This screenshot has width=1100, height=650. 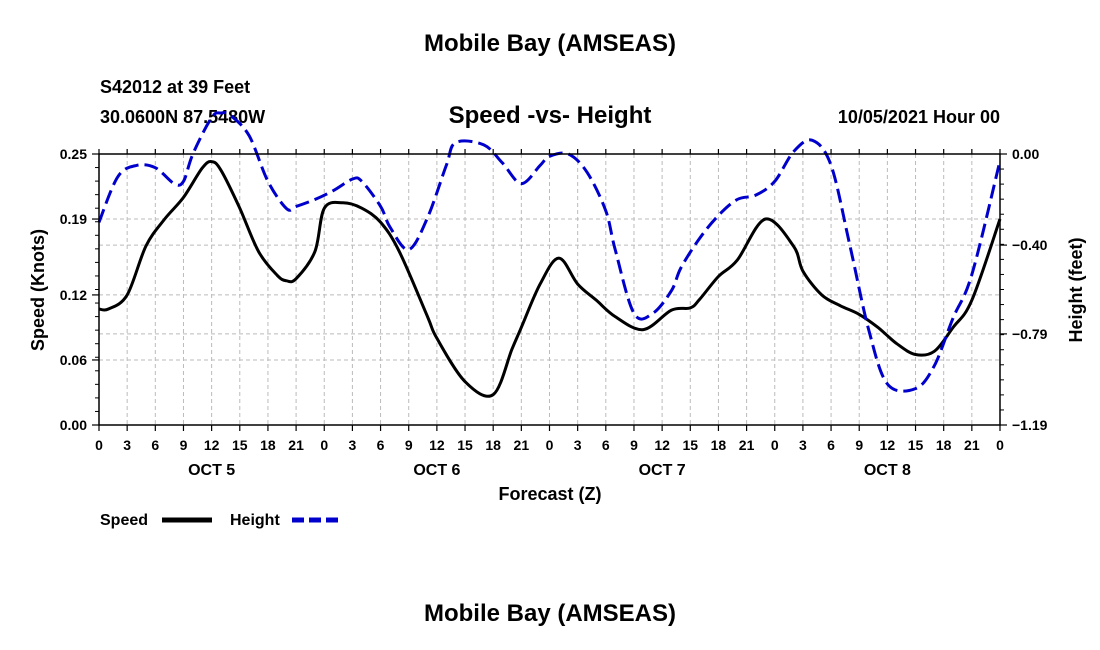 I want to click on footer-title: Mobile Bay (AMSEAS), so click(x=550, y=613).